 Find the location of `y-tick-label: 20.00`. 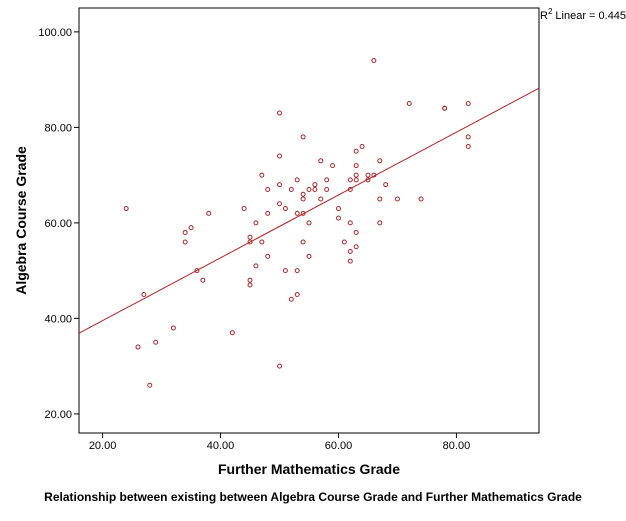

y-tick-label: 20.00 is located at coordinates (58, 415).